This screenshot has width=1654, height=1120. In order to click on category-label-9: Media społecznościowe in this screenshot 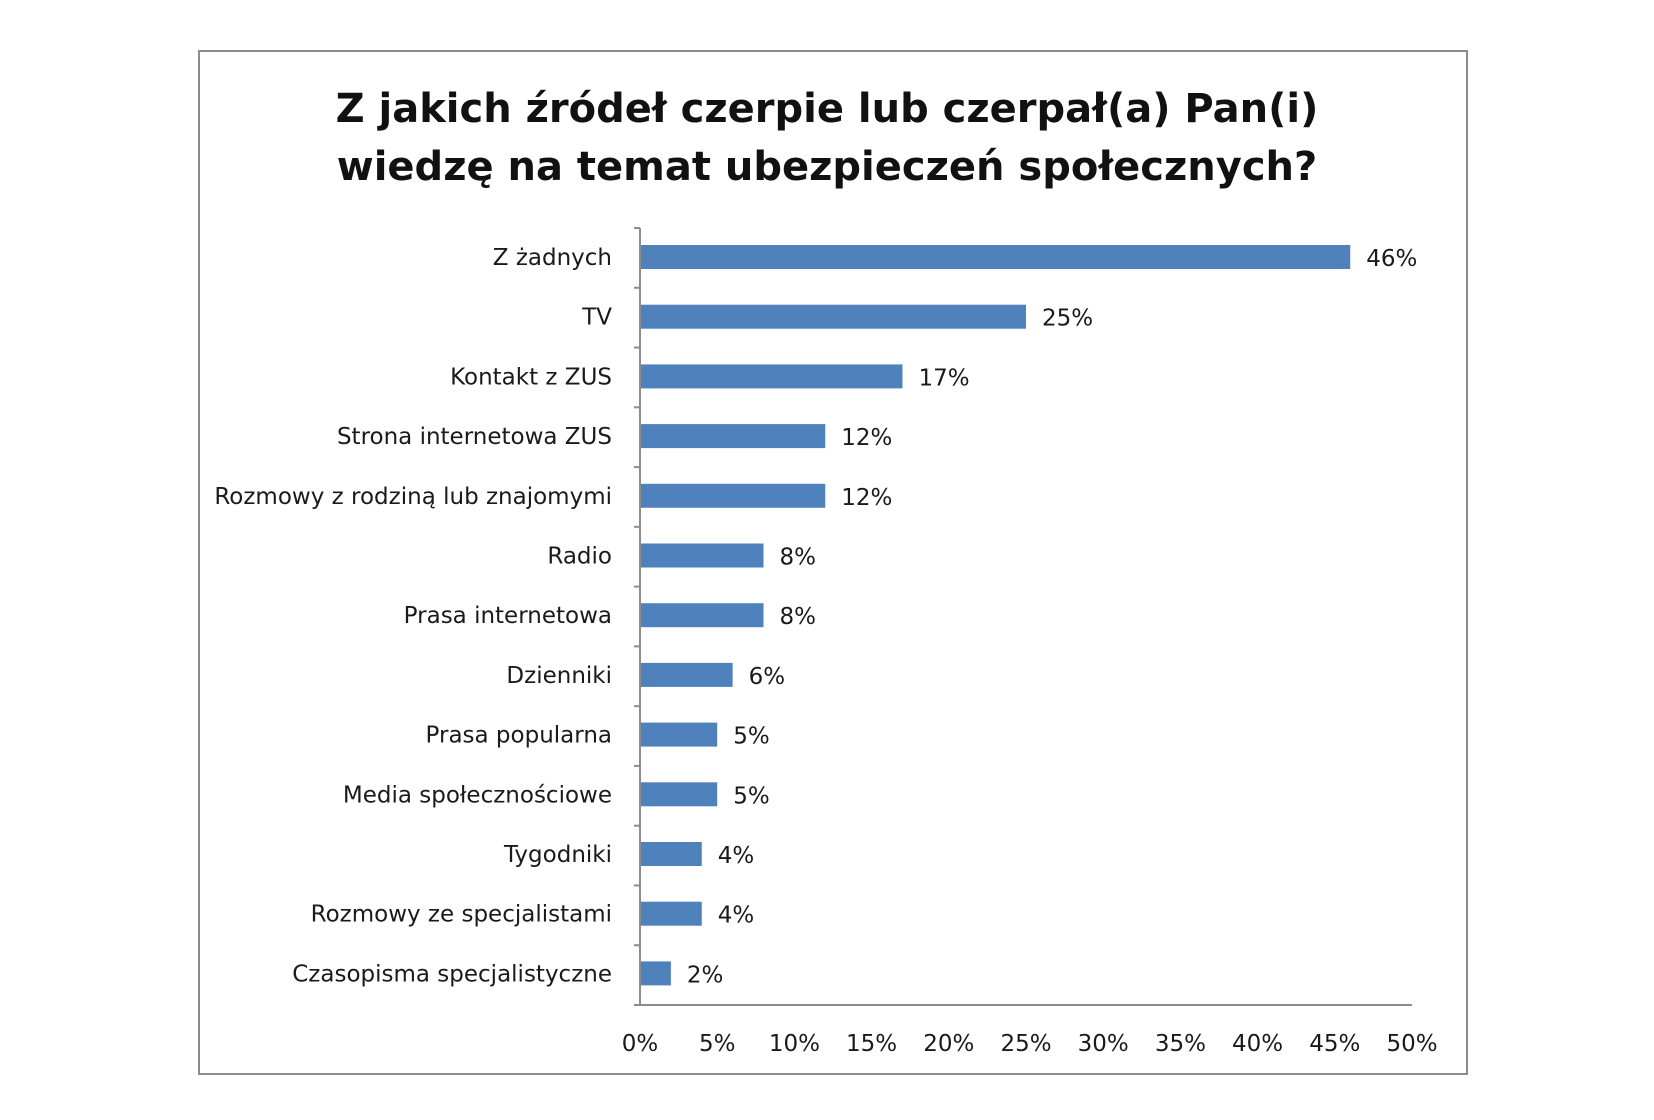, I will do `click(477, 795)`.